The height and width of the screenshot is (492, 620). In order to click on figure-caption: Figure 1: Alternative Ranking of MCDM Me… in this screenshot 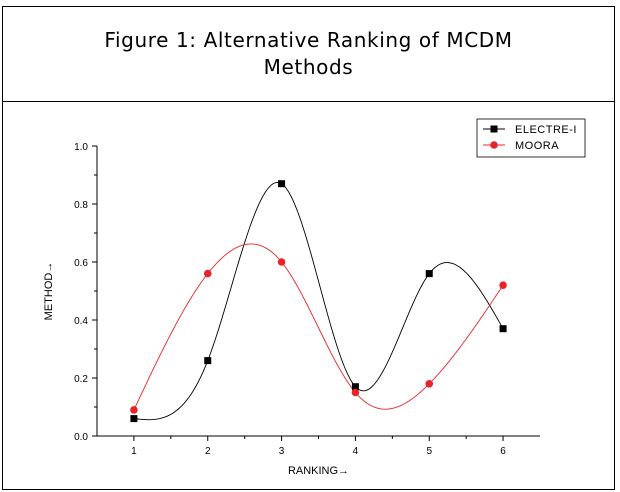, I will do `click(308, 53)`.